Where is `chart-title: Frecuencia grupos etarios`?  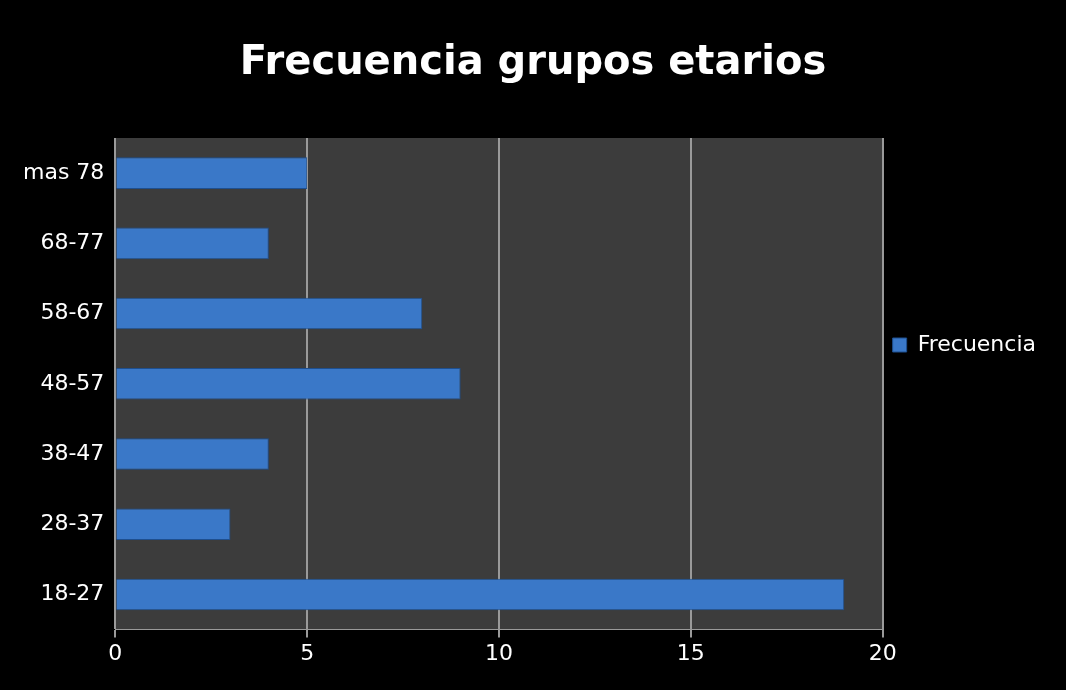 chart-title: Frecuencia grupos etarios is located at coordinates (533, 60).